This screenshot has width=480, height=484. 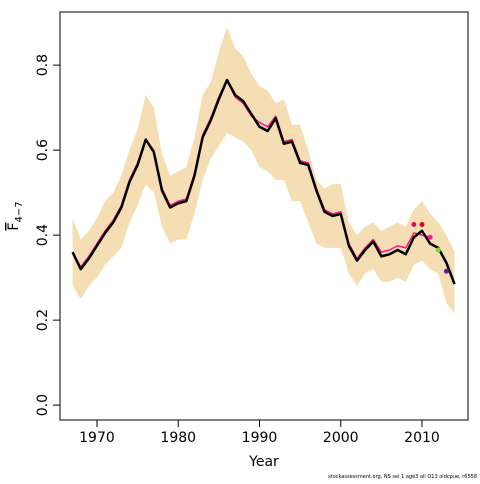 I want to click on y-tick-label: 0.4, so click(x=43, y=235).